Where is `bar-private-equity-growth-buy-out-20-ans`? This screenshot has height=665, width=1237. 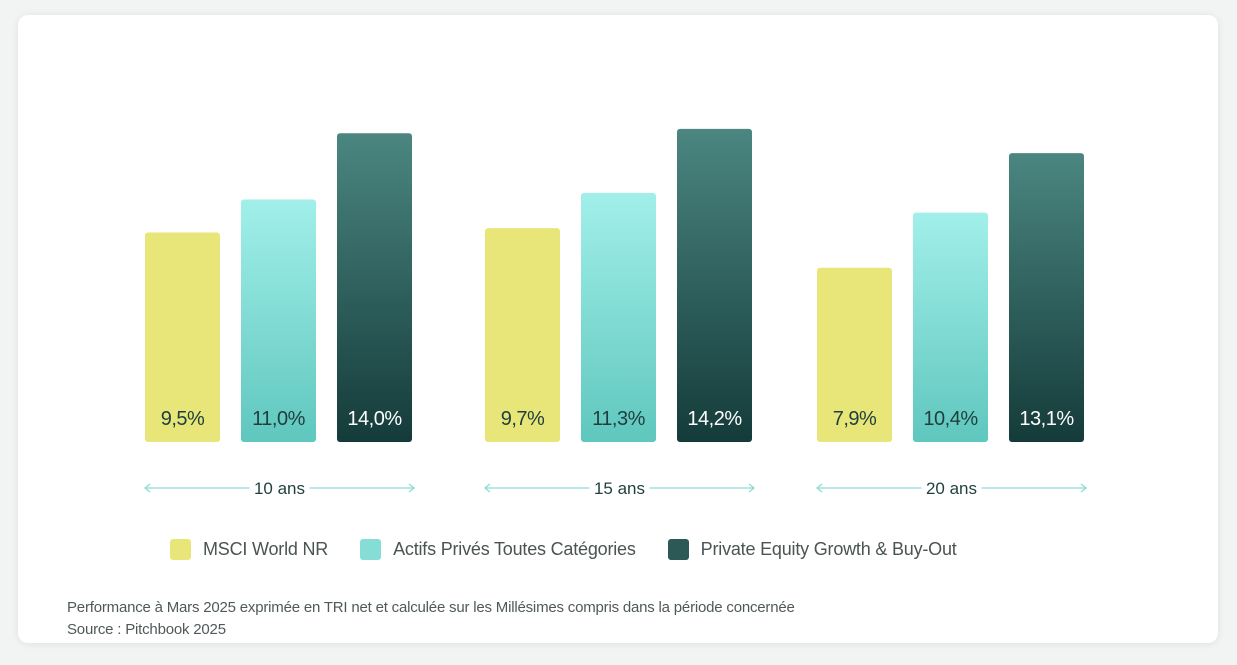
bar-private-equity-growth-buy-out-20-ans is located at coordinates (1046, 297).